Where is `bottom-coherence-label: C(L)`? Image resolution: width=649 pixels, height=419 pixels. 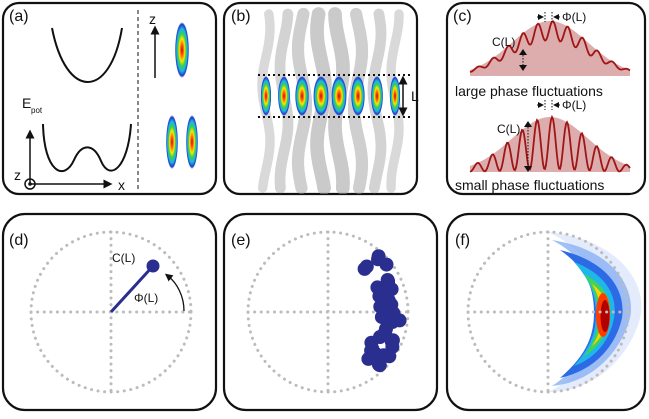 bottom-coherence-label: C(L) is located at coordinates (508, 129).